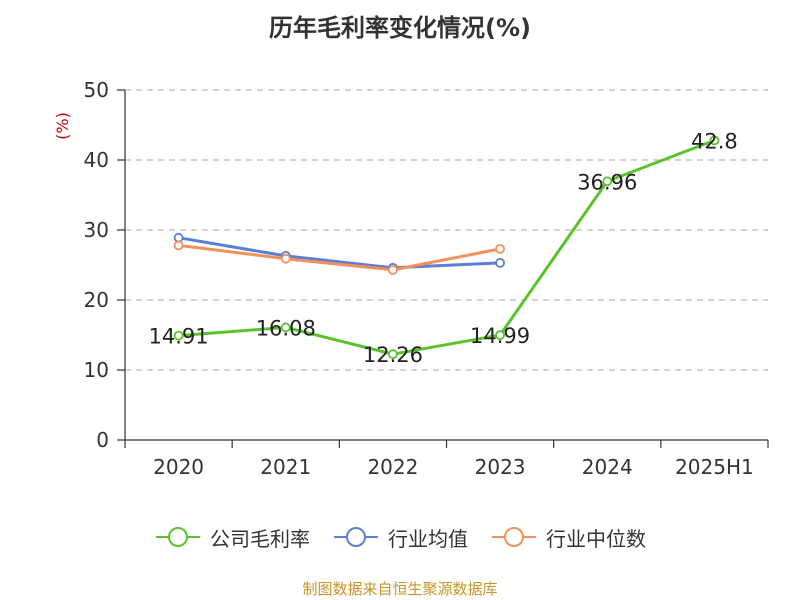 This screenshot has width=800, height=600. I want to click on legend-label: 公司毛利率, so click(260, 538).